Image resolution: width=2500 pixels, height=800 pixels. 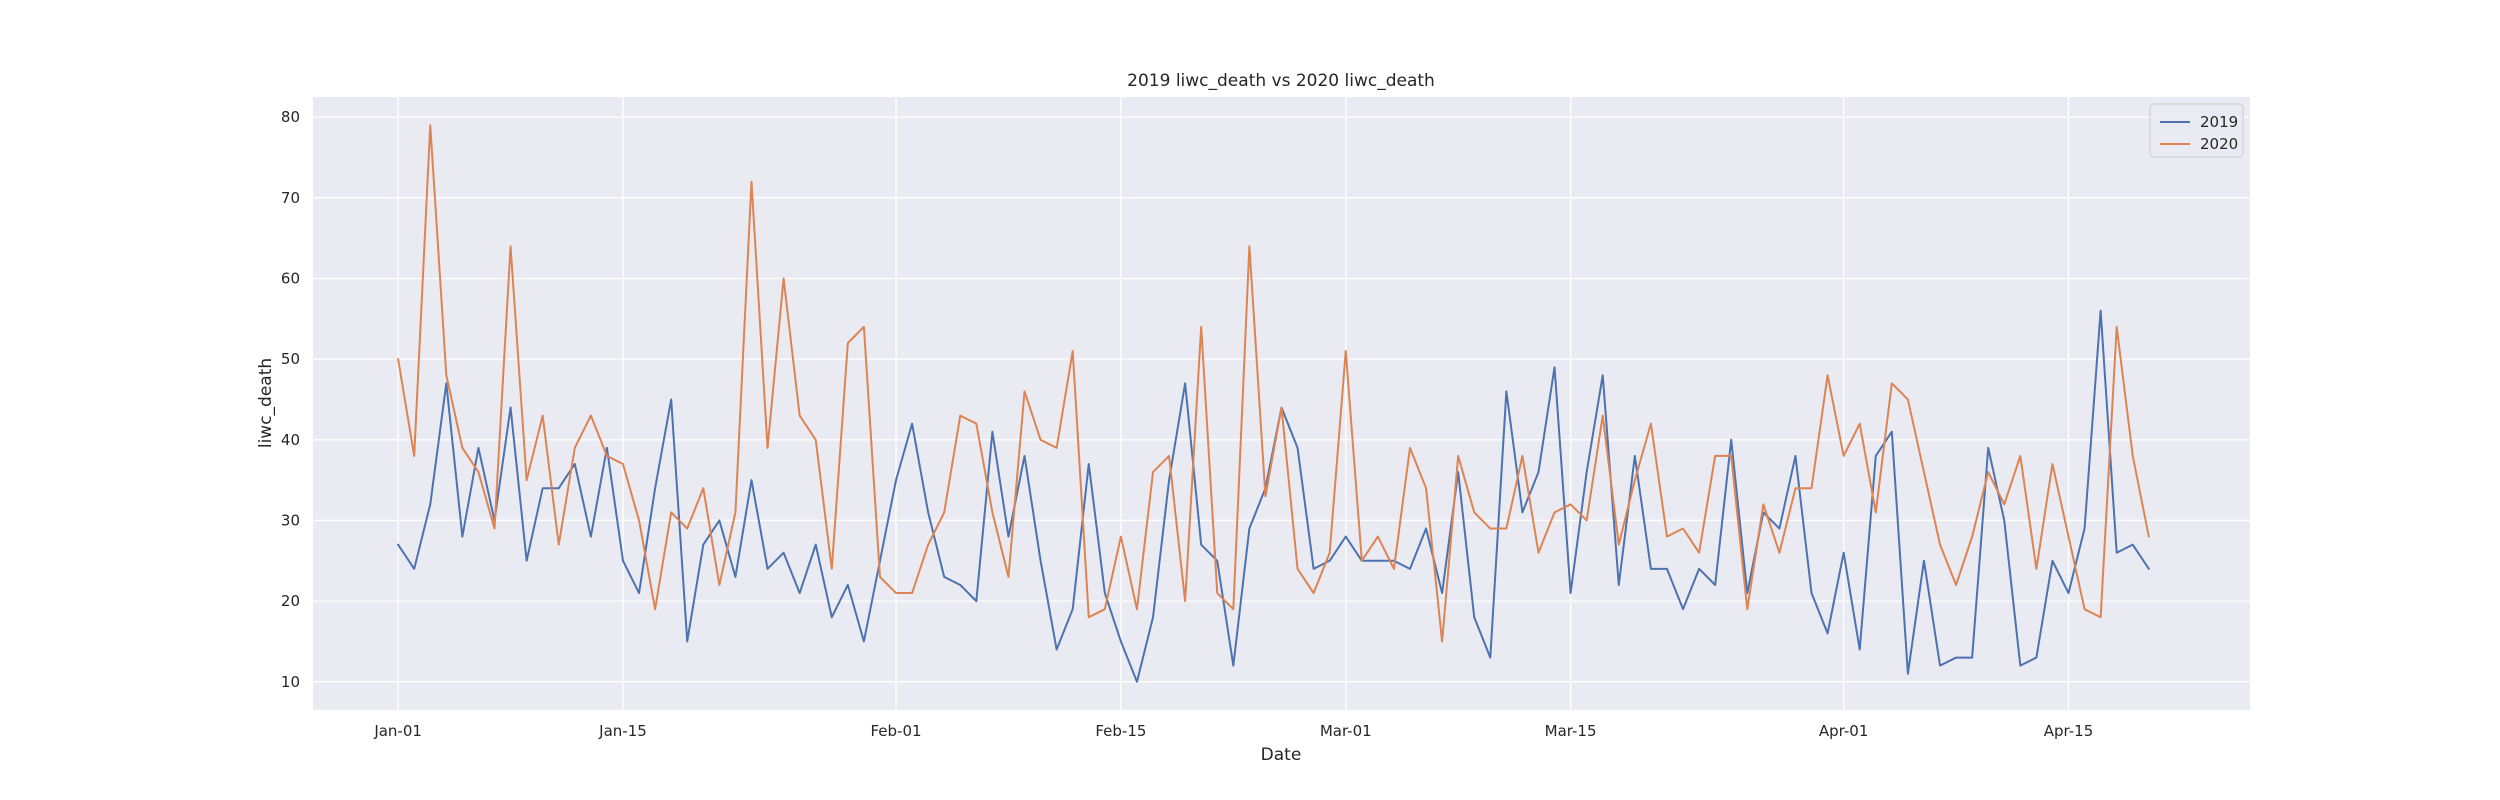 I want to click on y-tick-label: 10, so click(x=290, y=682).